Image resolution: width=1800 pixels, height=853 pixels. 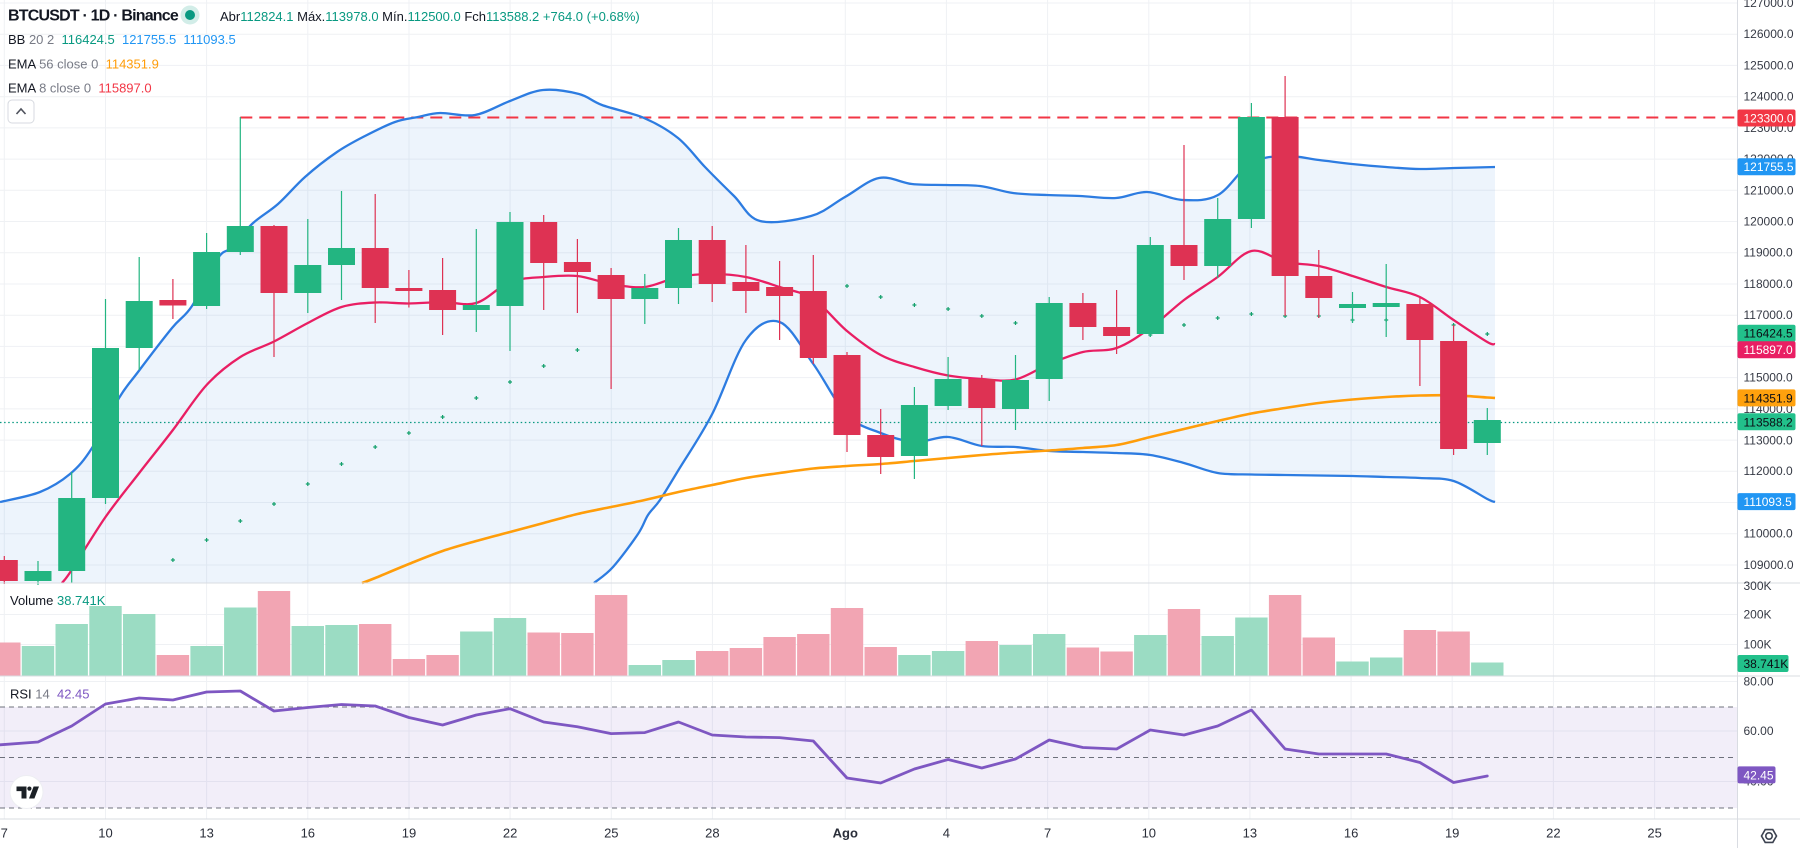 I want to click on svg-text: Volume 38.741K, so click(x=58, y=600).